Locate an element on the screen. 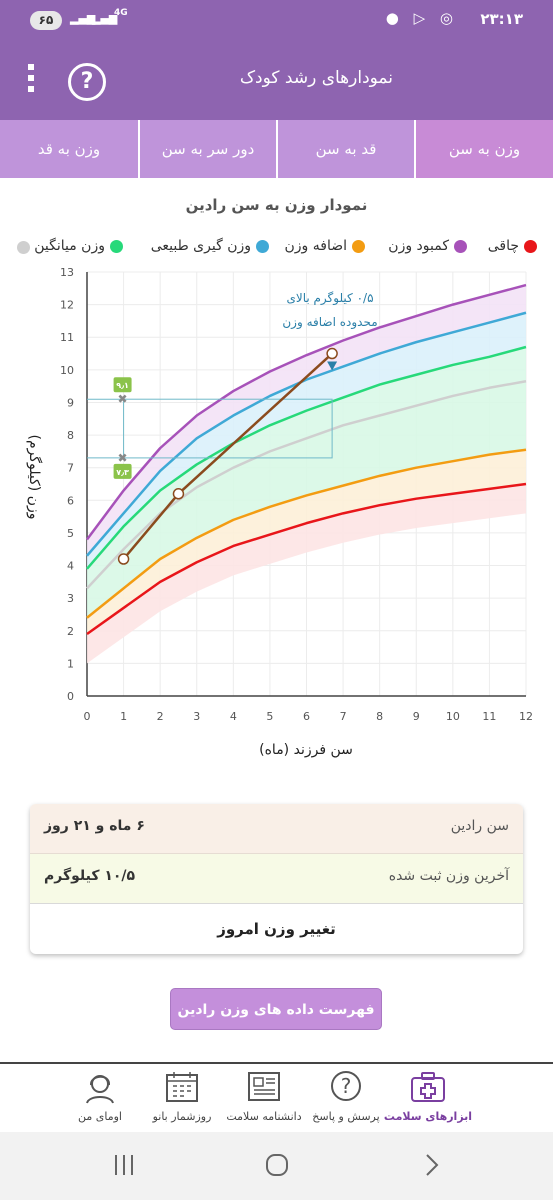 Image resolution: width=553 pixels, height=1200 pixels. expected-range-box is located at coordinates (228, 428).